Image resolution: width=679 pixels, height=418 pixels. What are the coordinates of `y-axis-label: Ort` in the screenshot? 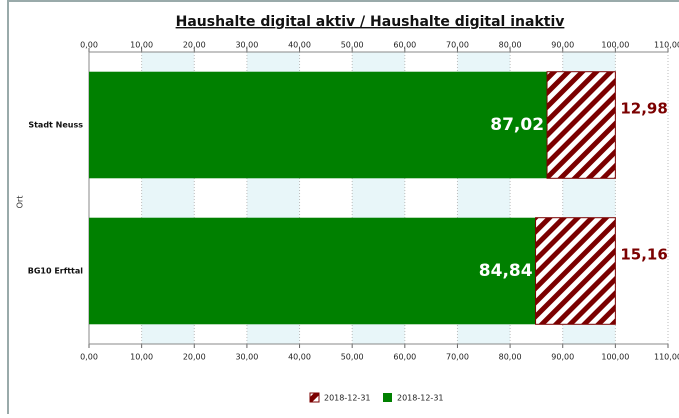 It's located at (20, 202).